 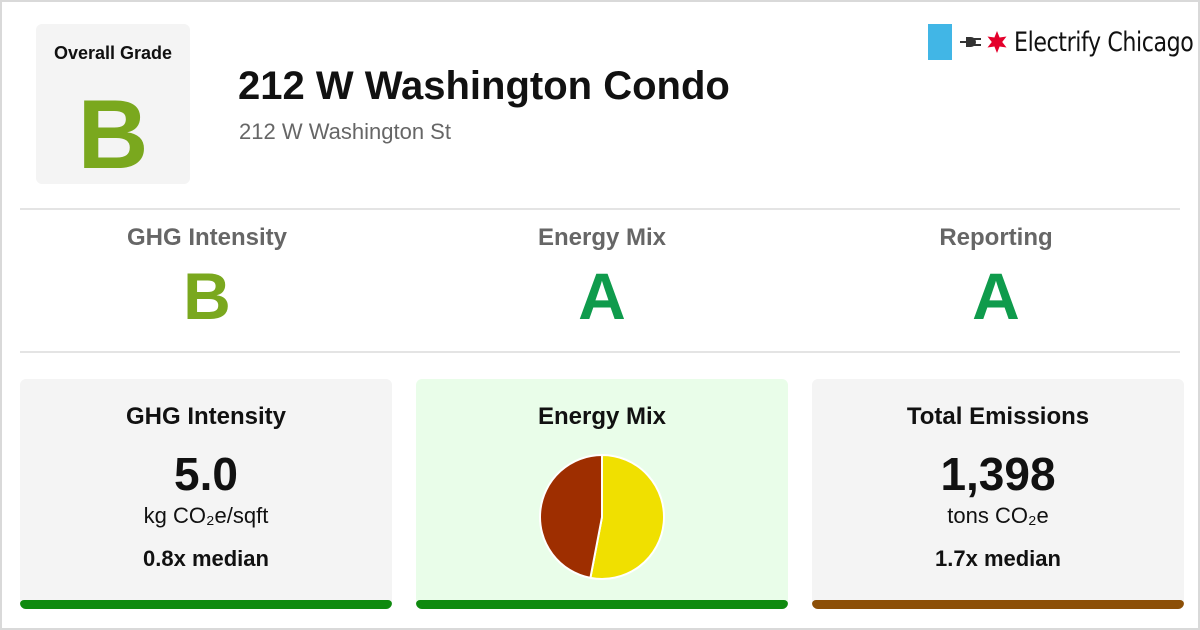 What do you see at coordinates (998, 515) in the screenshot?
I see `card-unit: tons CO₂e` at bounding box center [998, 515].